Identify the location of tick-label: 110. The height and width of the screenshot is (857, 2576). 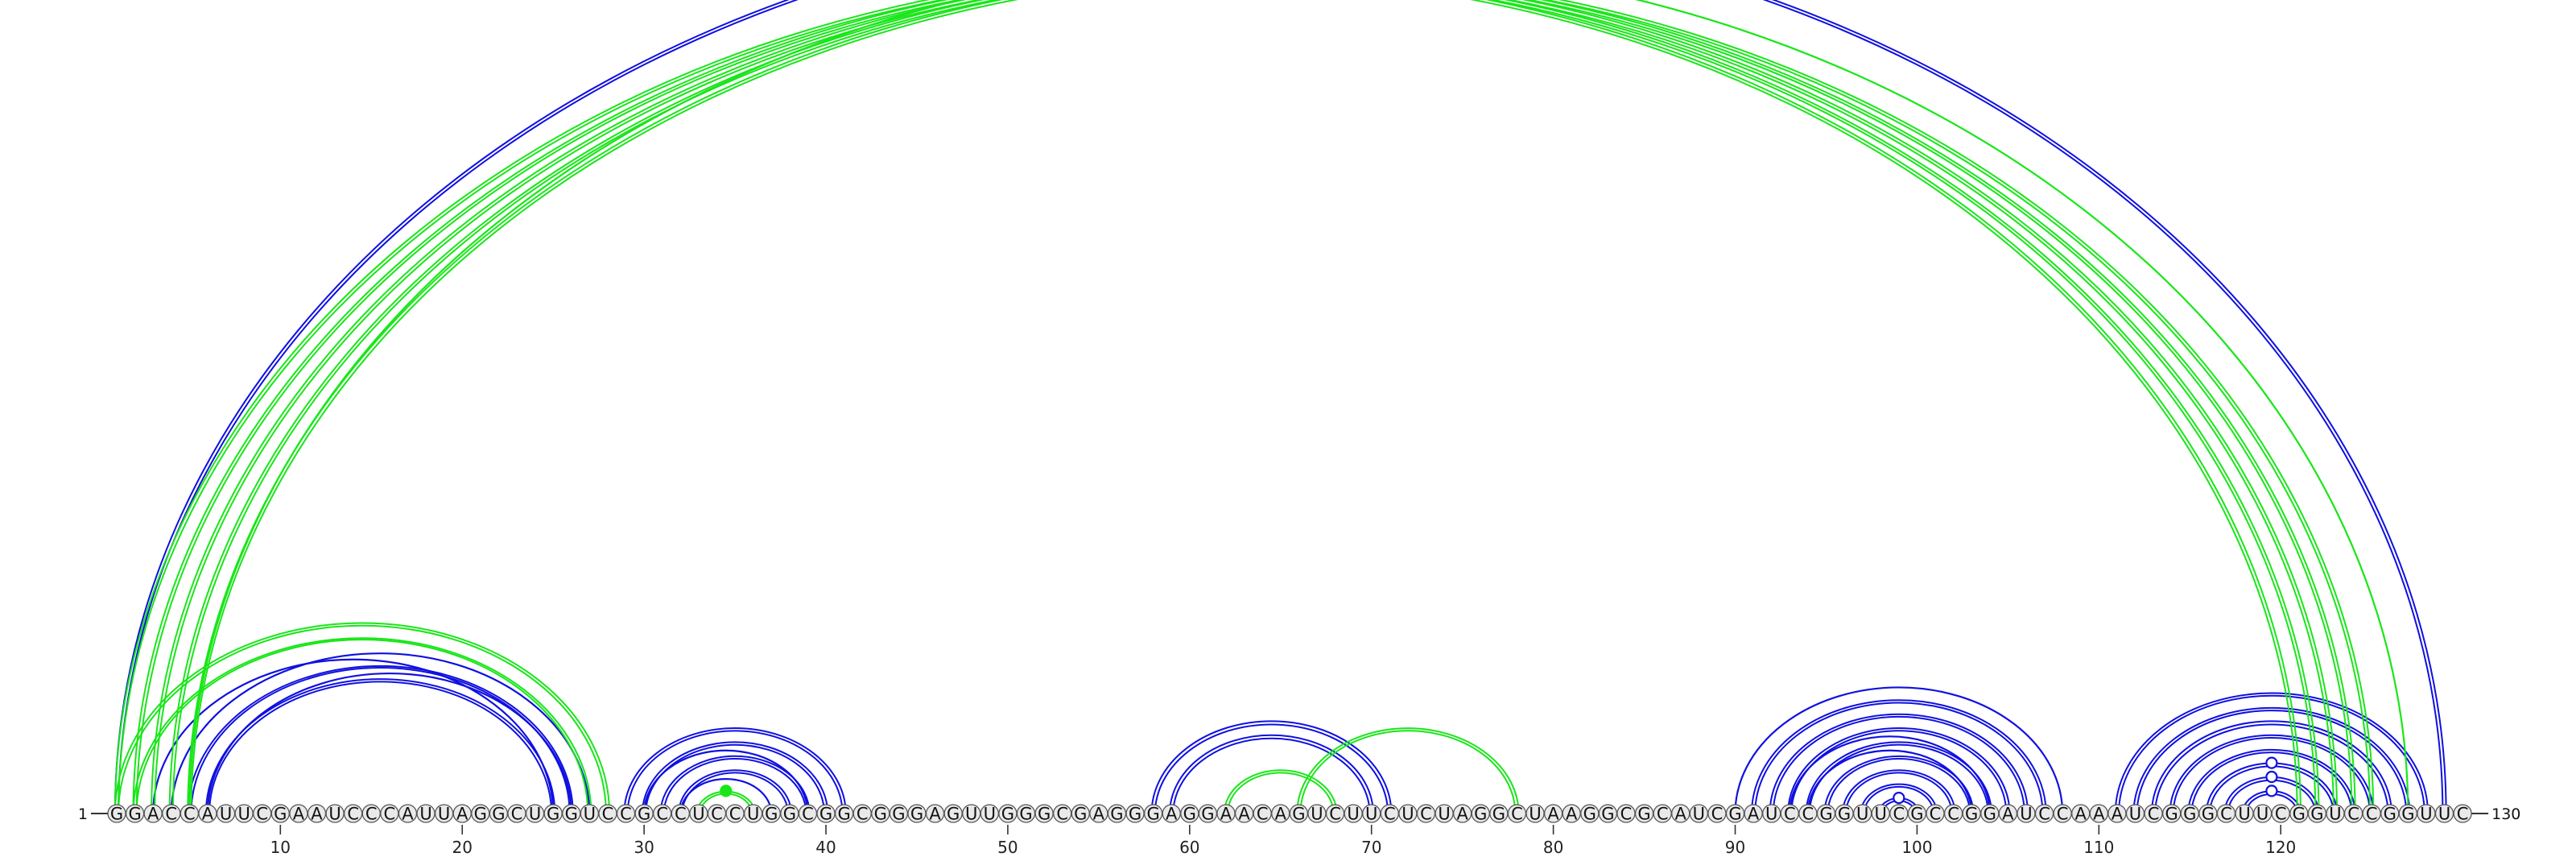
(2098, 847).